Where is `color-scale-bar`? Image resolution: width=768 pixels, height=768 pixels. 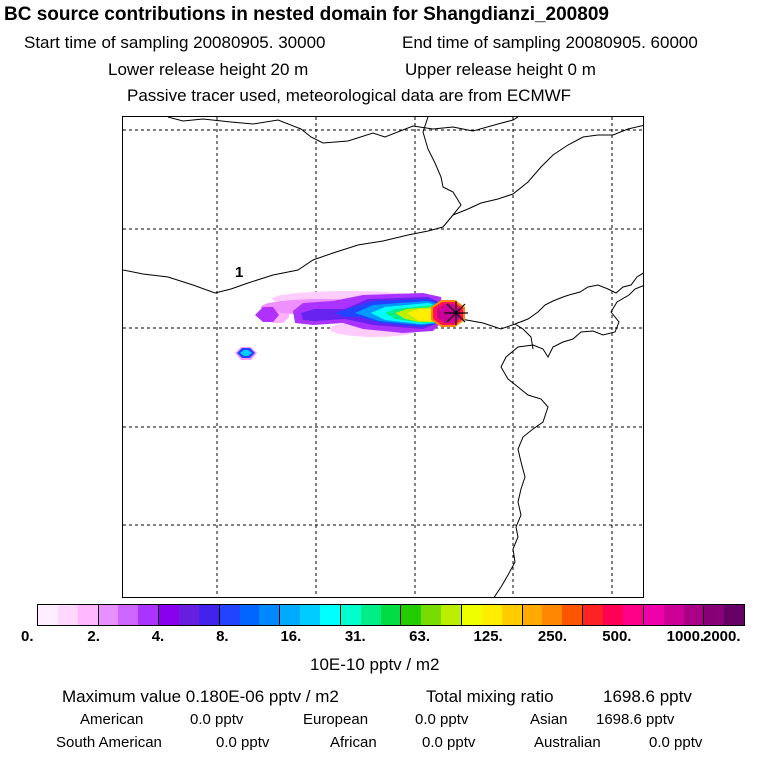 color-scale-bar is located at coordinates (391, 615).